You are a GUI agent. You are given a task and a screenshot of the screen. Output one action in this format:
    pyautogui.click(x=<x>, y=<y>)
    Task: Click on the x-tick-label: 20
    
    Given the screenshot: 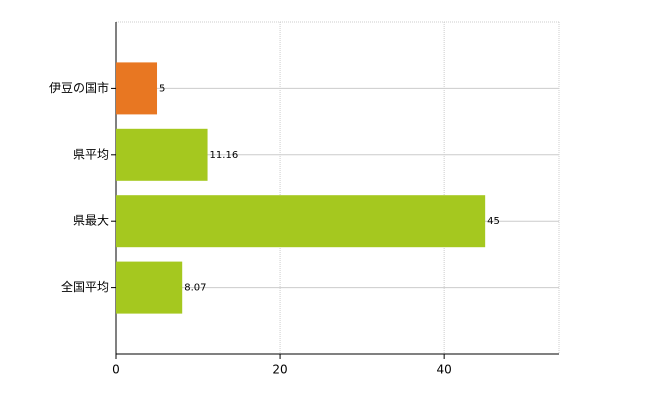 What is the action you would take?
    pyautogui.click(x=279, y=370)
    